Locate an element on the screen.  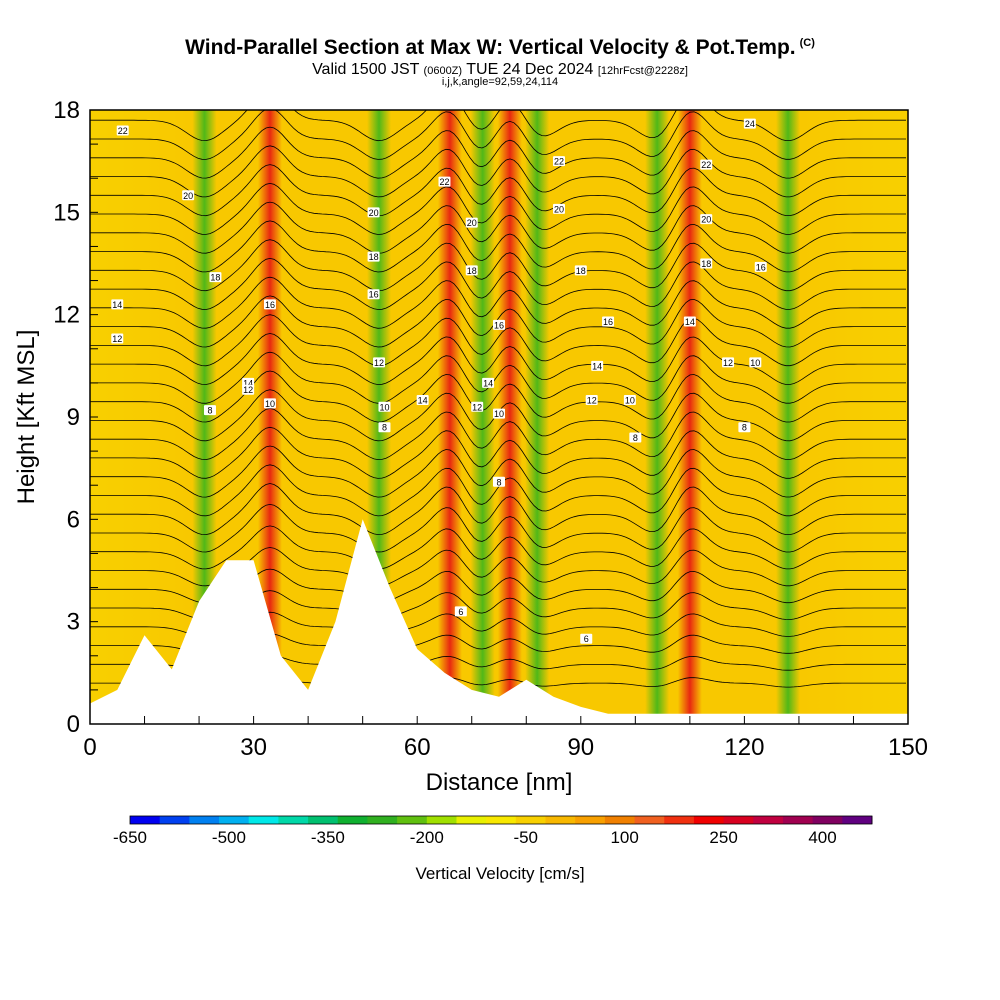
isentrope-label: 6 is located at coordinates (586, 638).